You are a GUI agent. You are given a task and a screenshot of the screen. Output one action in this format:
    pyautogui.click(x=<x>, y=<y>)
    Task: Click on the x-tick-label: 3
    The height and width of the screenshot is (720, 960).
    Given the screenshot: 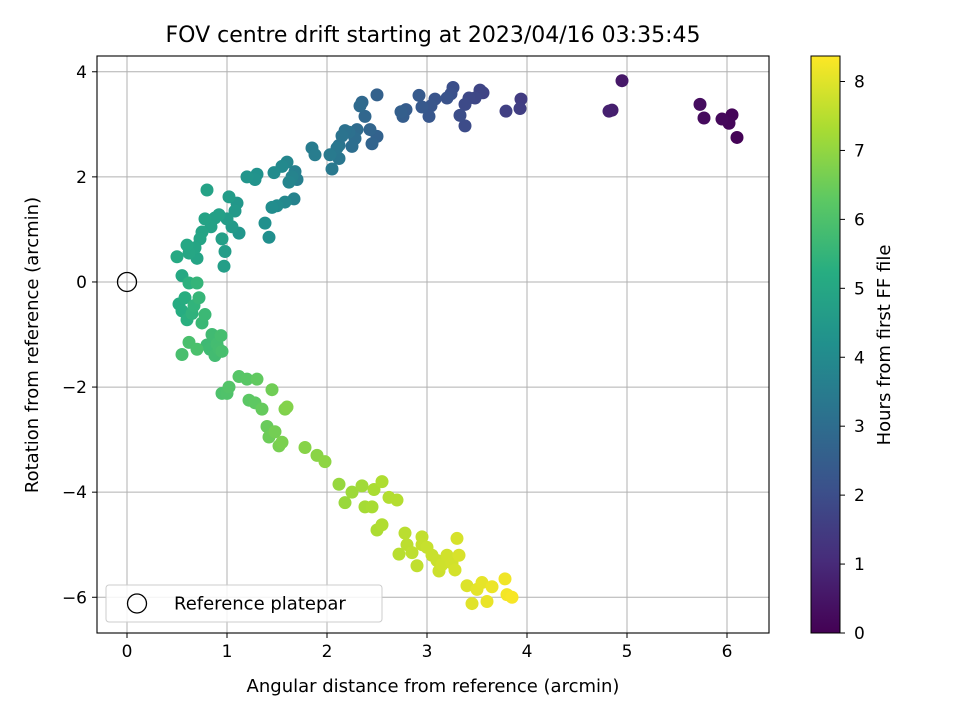 What is the action you would take?
    pyautogui.click(x=427, y=652)
    